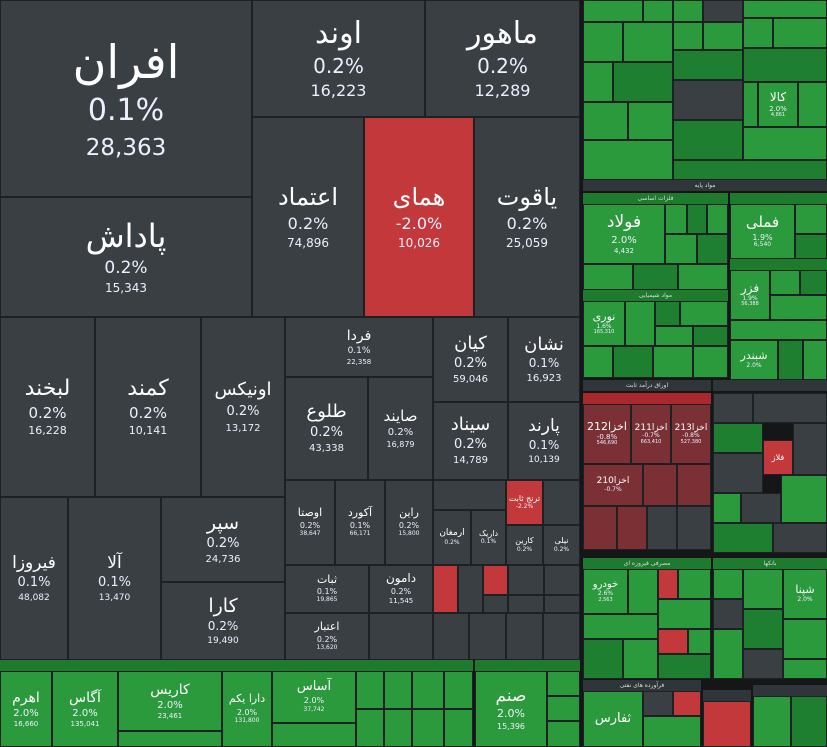 This screenshot has height=747, width=827. Describe the element at coordinates (694, 584) in the screenshot. I see `tile-auto-s3` at that location.